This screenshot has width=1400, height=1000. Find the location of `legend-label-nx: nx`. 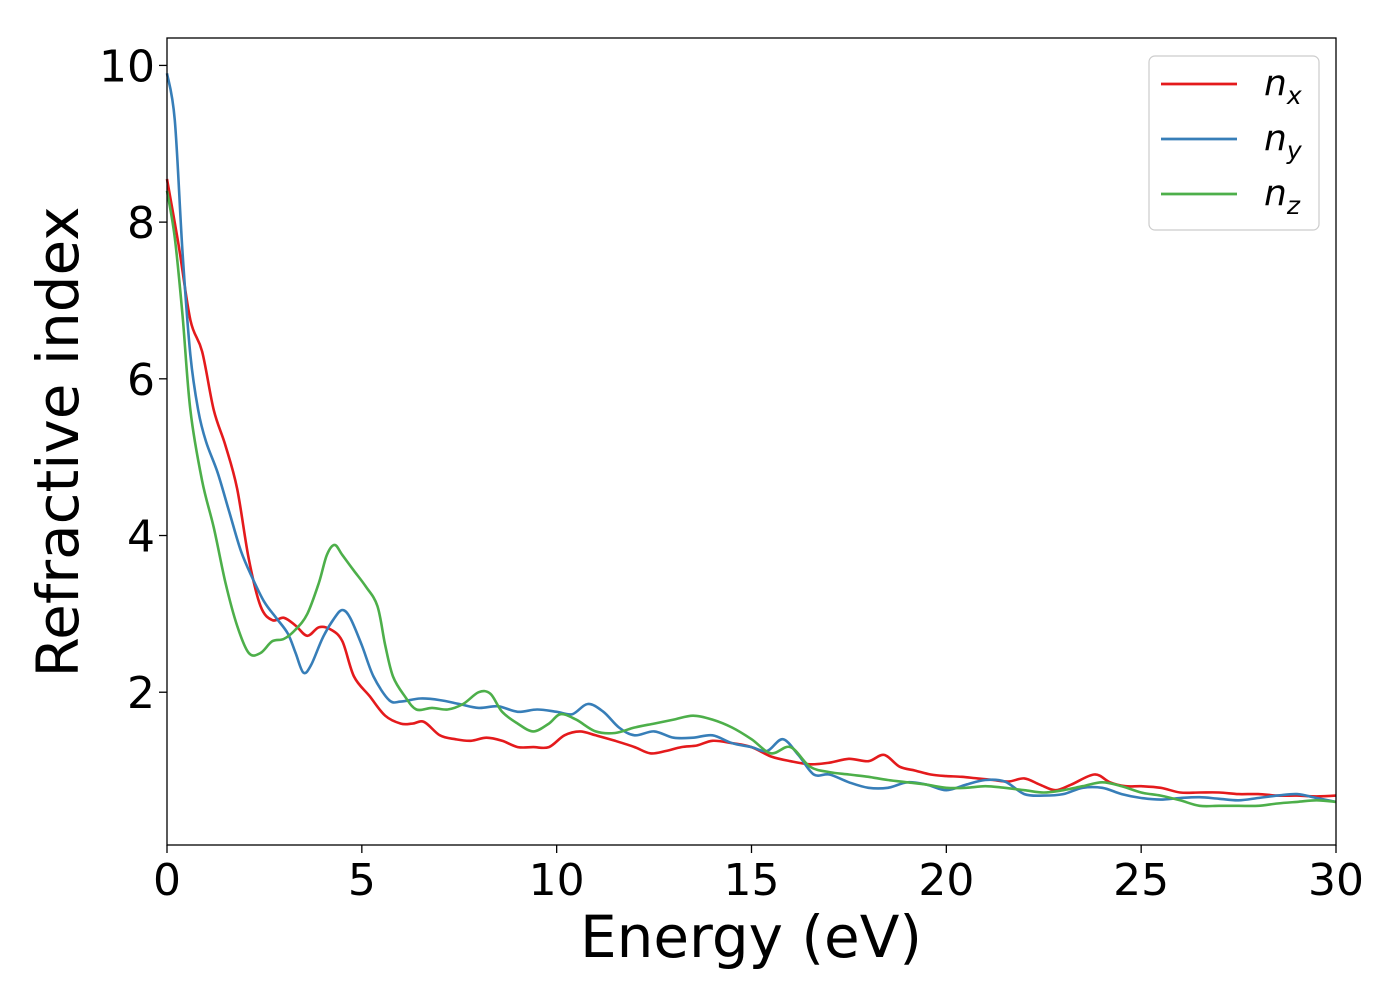

legend-label-nx: nx is located at coordinates (1283, 86).